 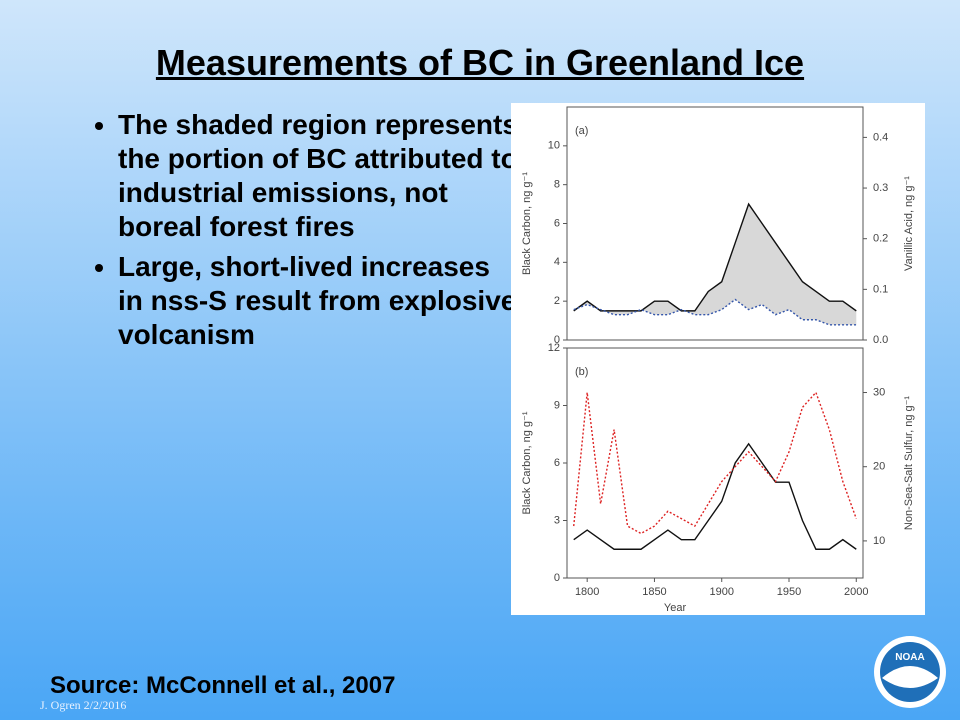 What do you see at coordinates (480, 62) in the screenshot?
I see `slide-title: Measurements of BC in Greenland Ice` at bounding box center [480, 62].